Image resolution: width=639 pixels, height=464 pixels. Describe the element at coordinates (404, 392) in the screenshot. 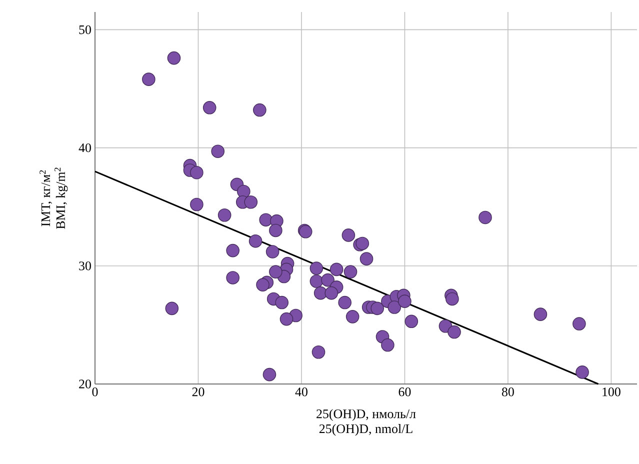

I see `x-tick-label: 60` at that location.